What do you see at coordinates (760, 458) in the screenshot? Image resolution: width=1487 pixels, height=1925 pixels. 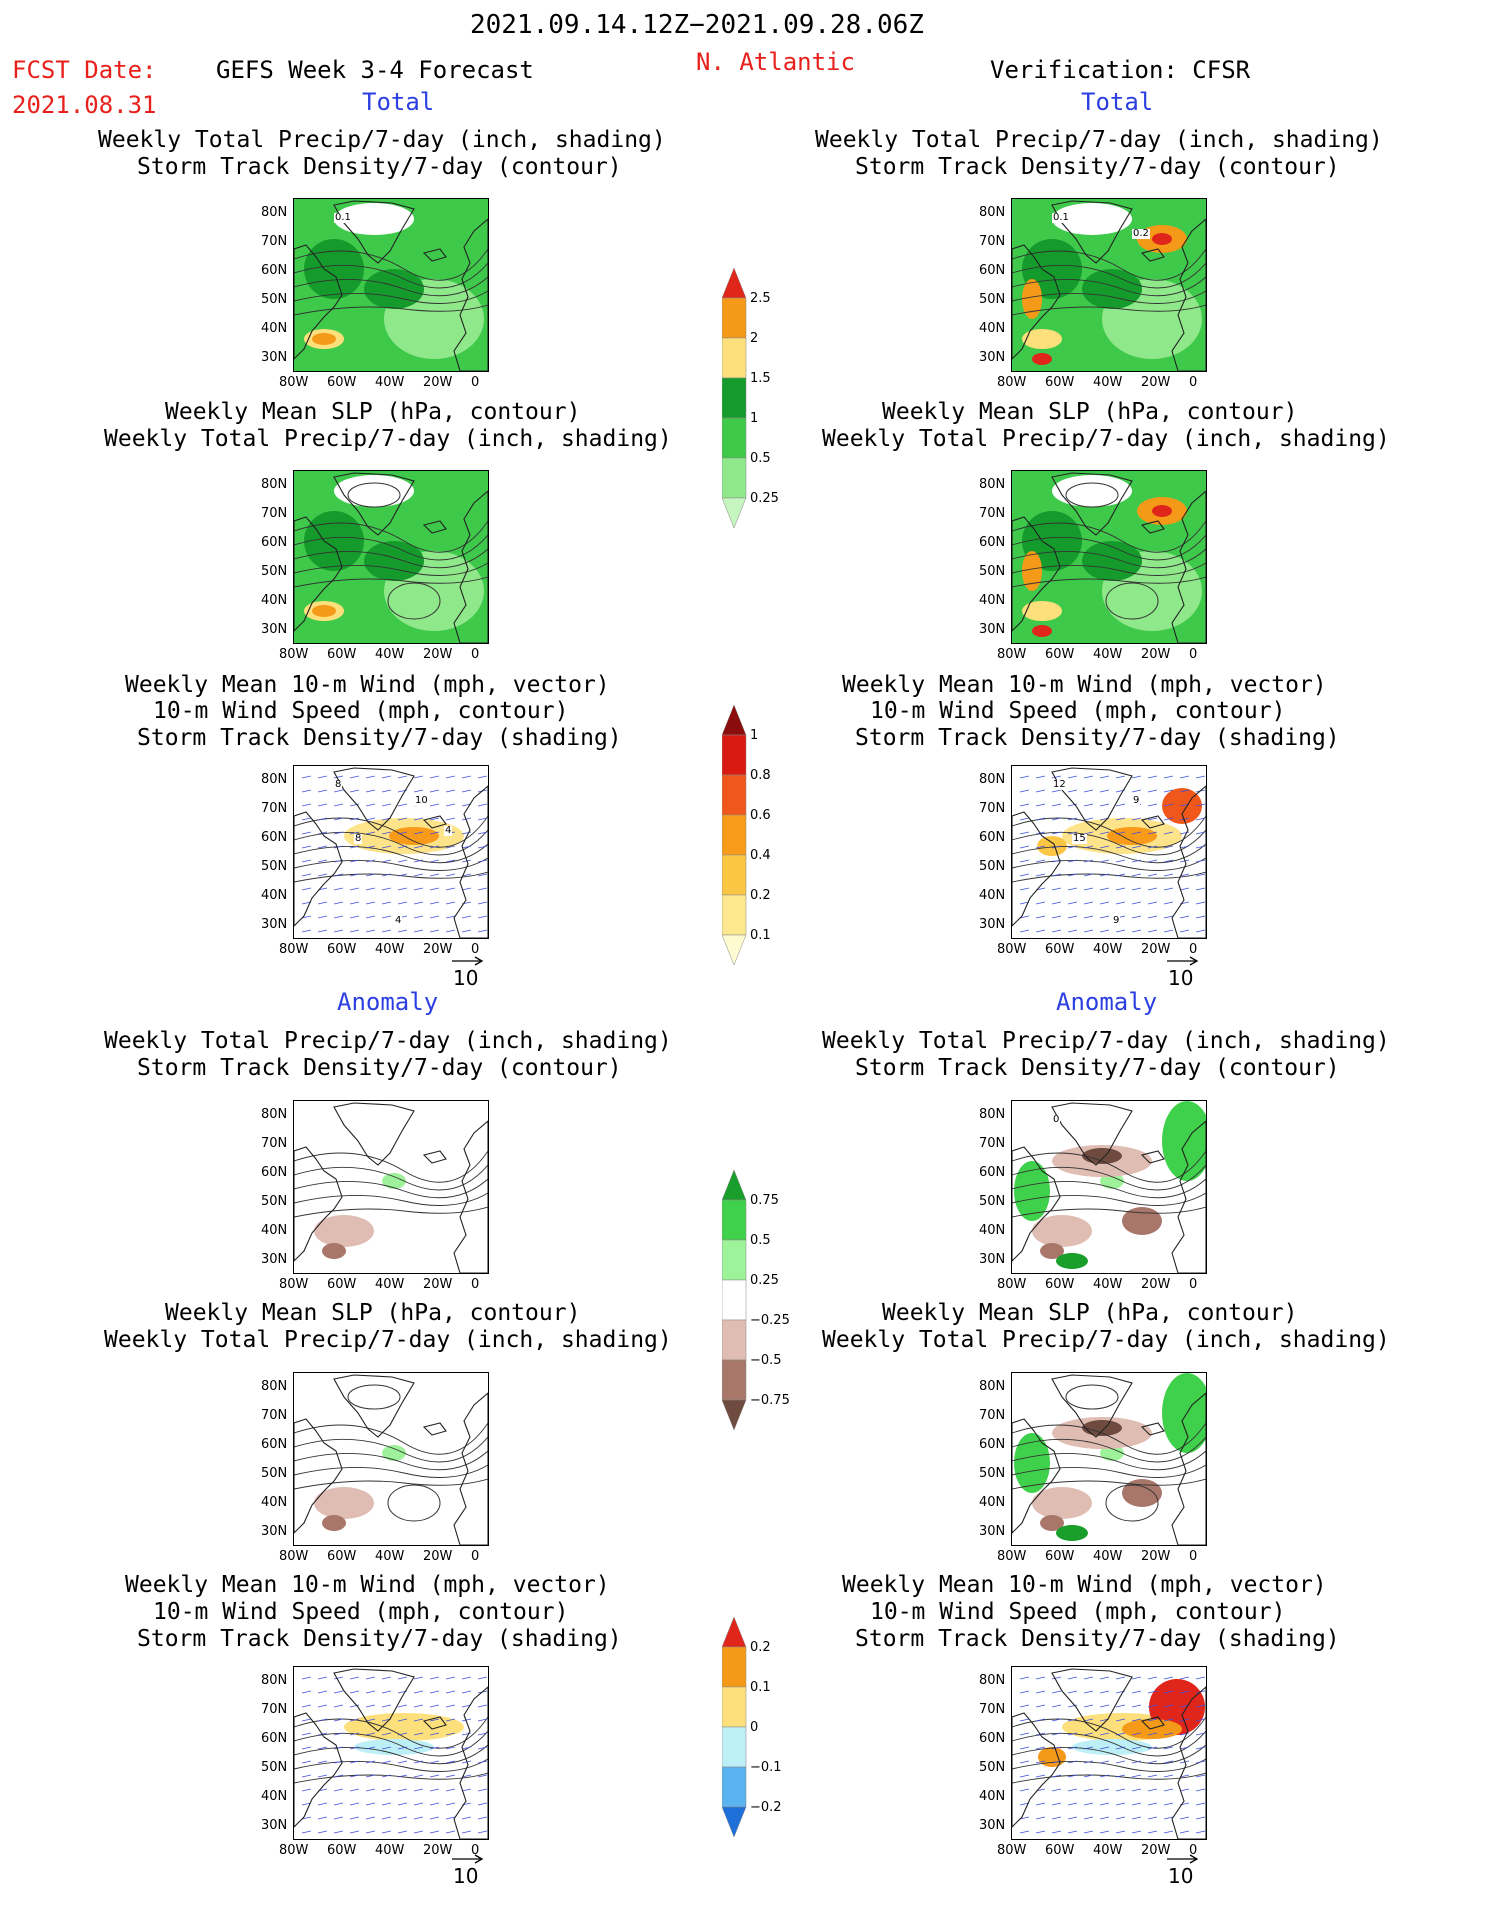 I see `colorbar-label: 0.5` at bounding box center [760, 458].